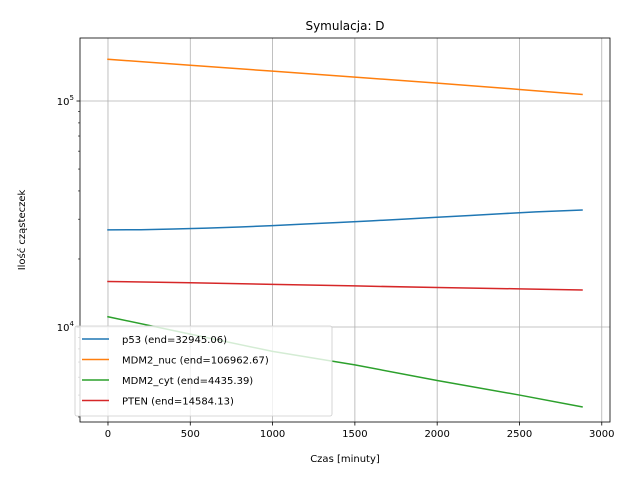 Image resolution: width=640 pixels, height=480 pixels. I want to click on x-tick-label: 2500, so click(519, 434).